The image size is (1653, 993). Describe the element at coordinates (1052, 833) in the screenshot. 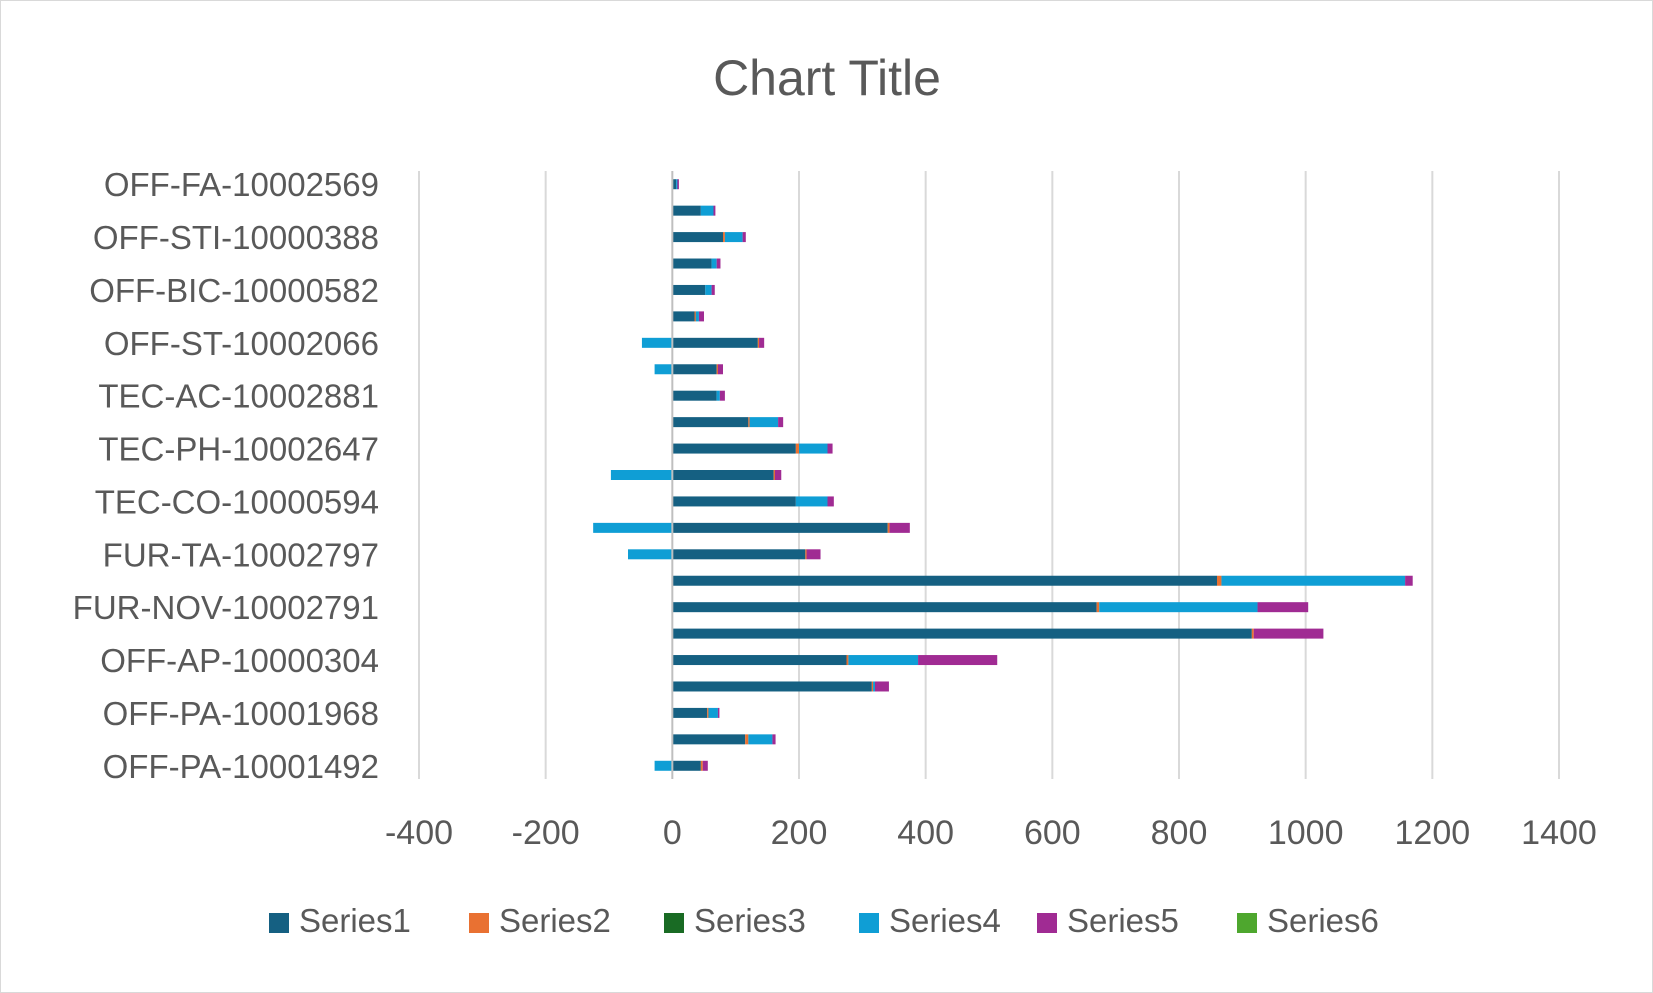

I see `x-tick-label: 600` at that location.